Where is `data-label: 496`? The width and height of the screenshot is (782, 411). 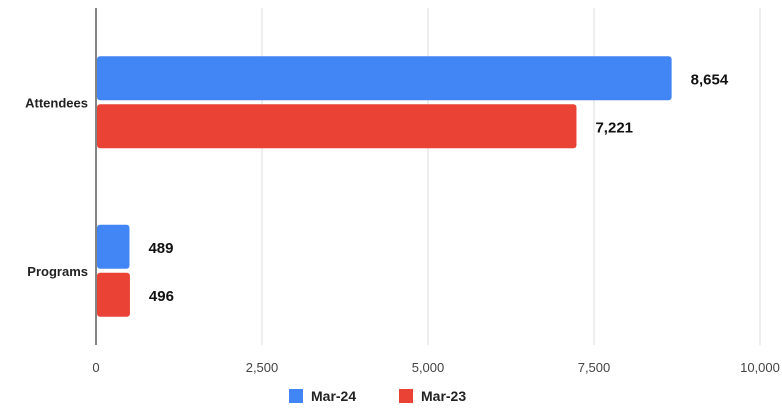
data-label: 496 is located at coordinates (161, 296).